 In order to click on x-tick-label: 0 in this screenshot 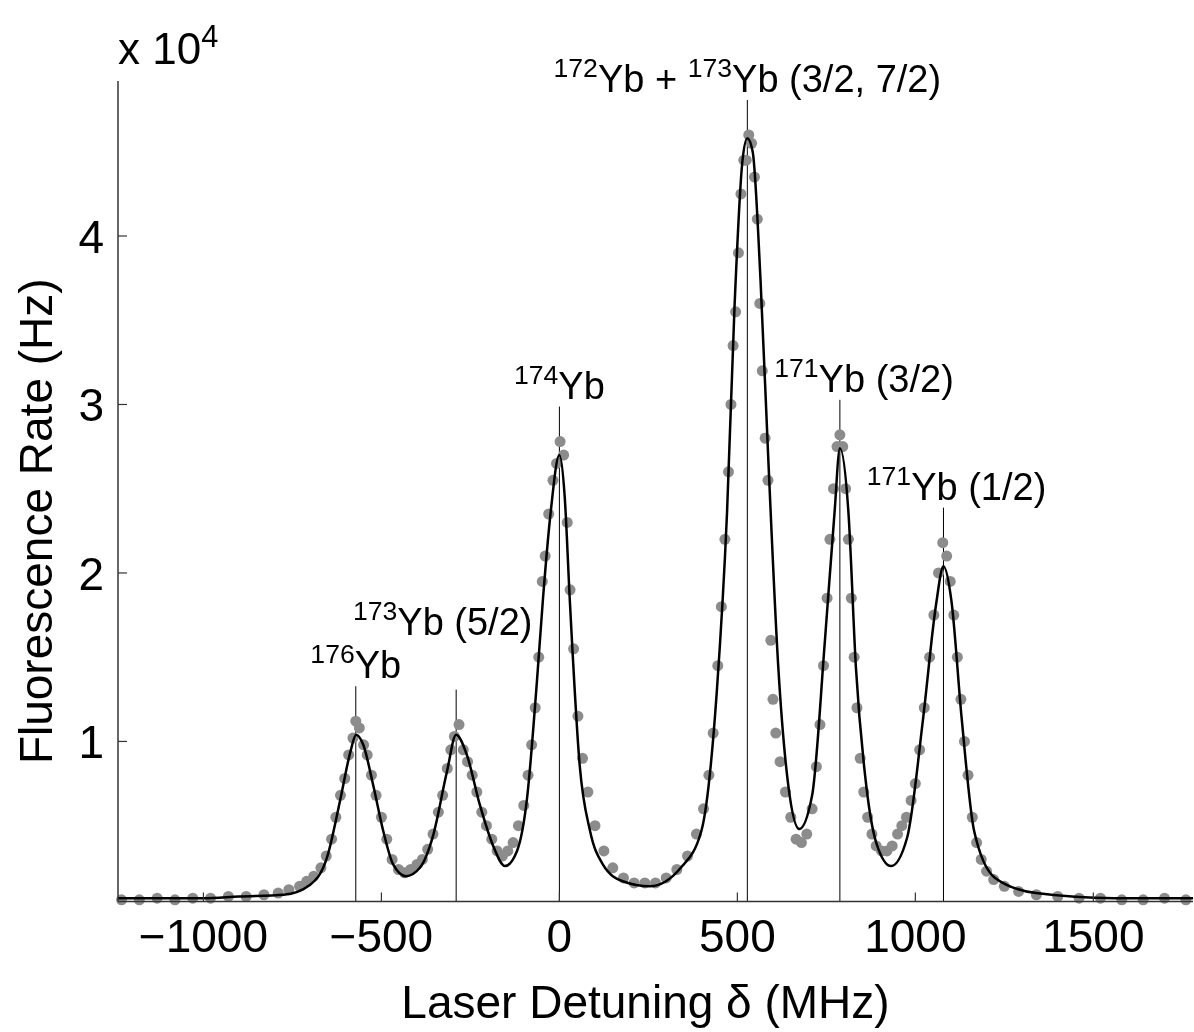, I will do `click(559, 935)`.